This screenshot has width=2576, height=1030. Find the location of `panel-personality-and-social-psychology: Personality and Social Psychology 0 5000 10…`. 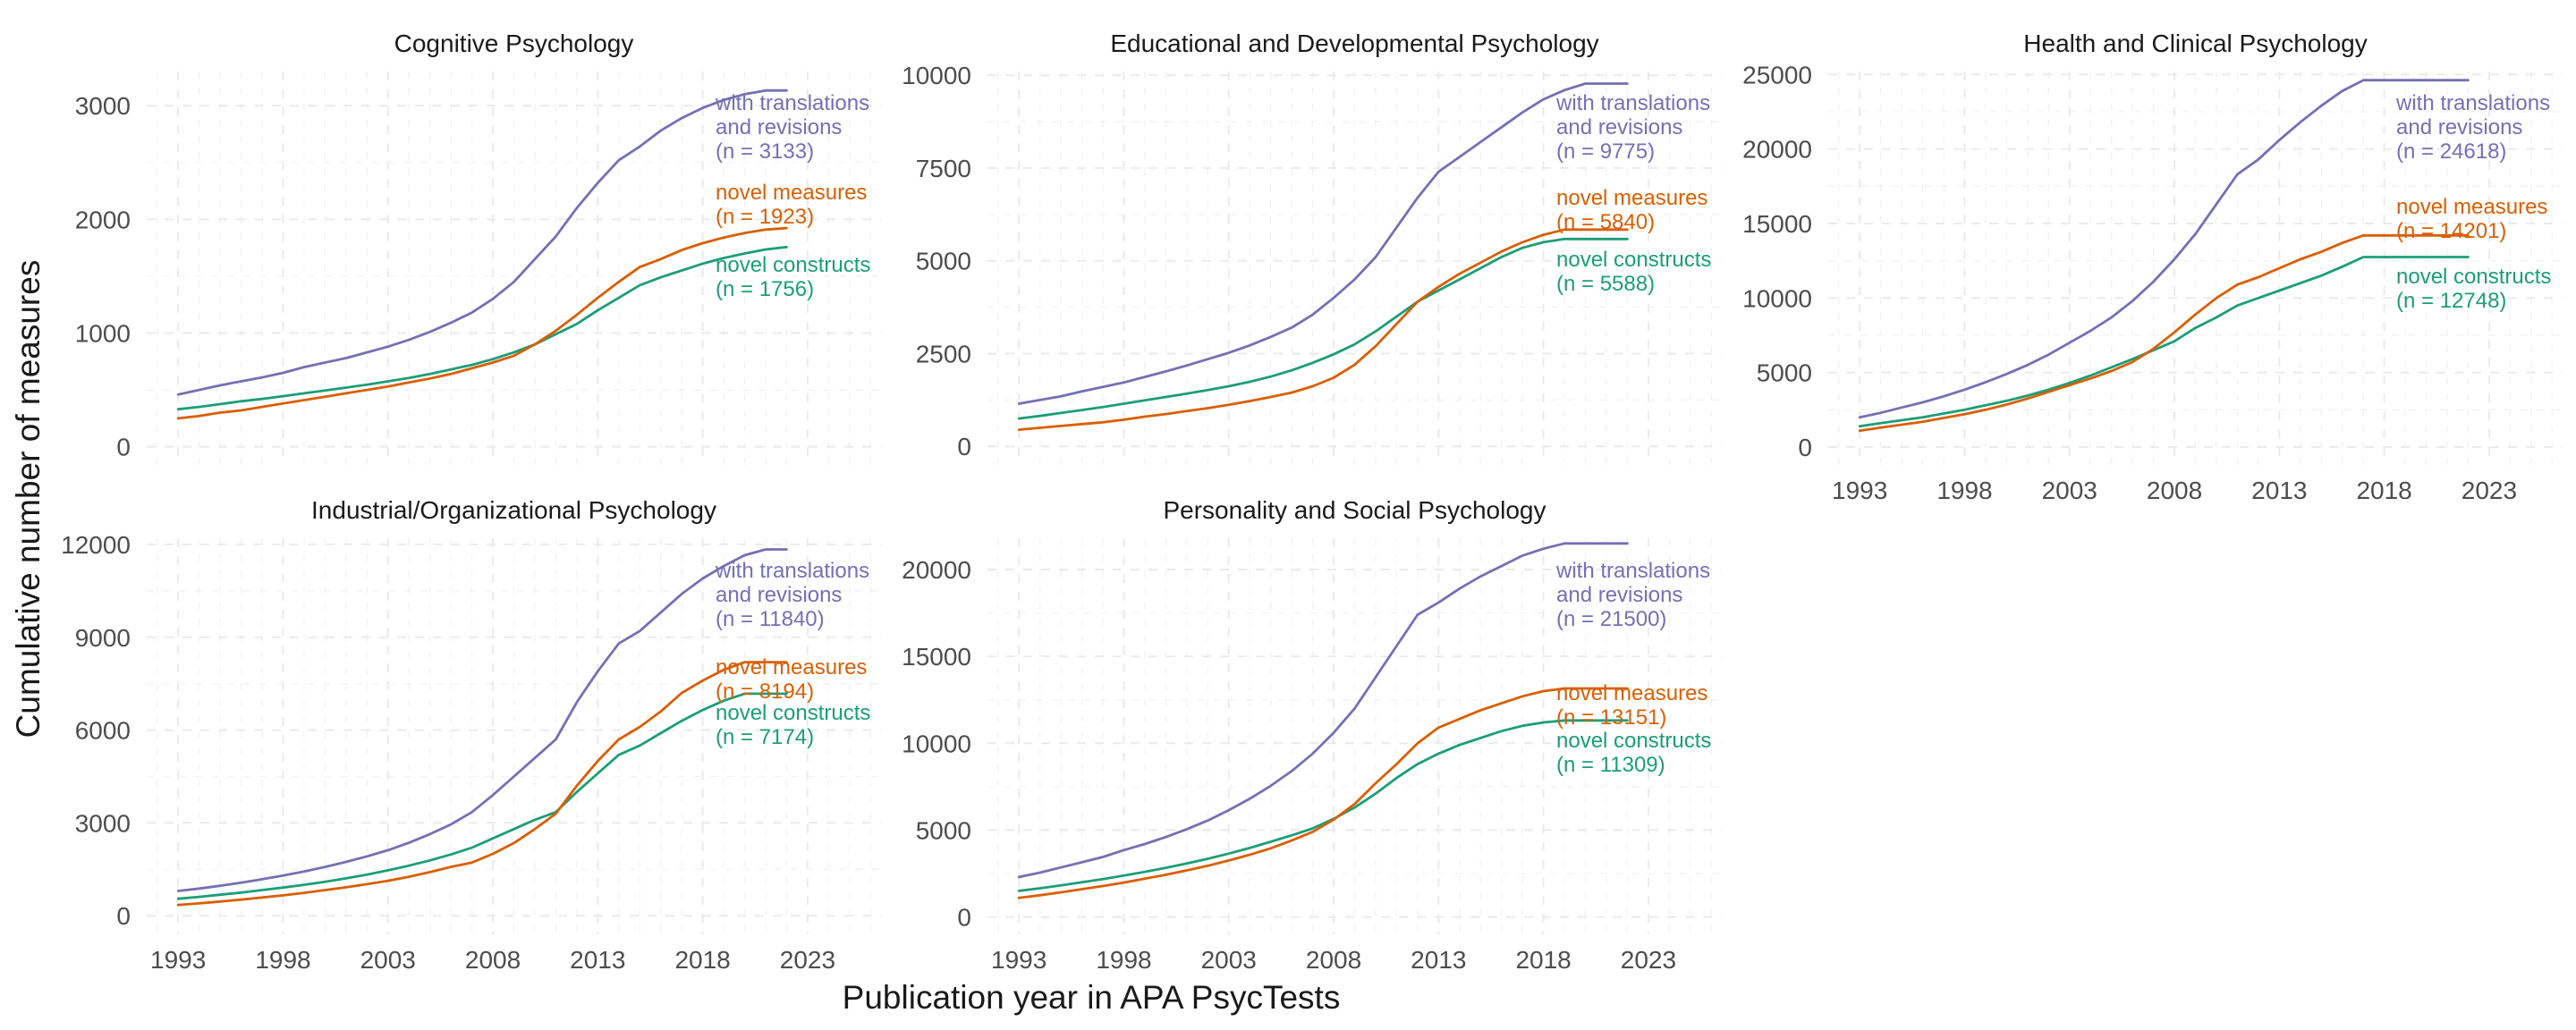

panel-personality-and-social-psychology: Personality and Social Psychology 0 5000 10… is located at coordinates (1312, 735).